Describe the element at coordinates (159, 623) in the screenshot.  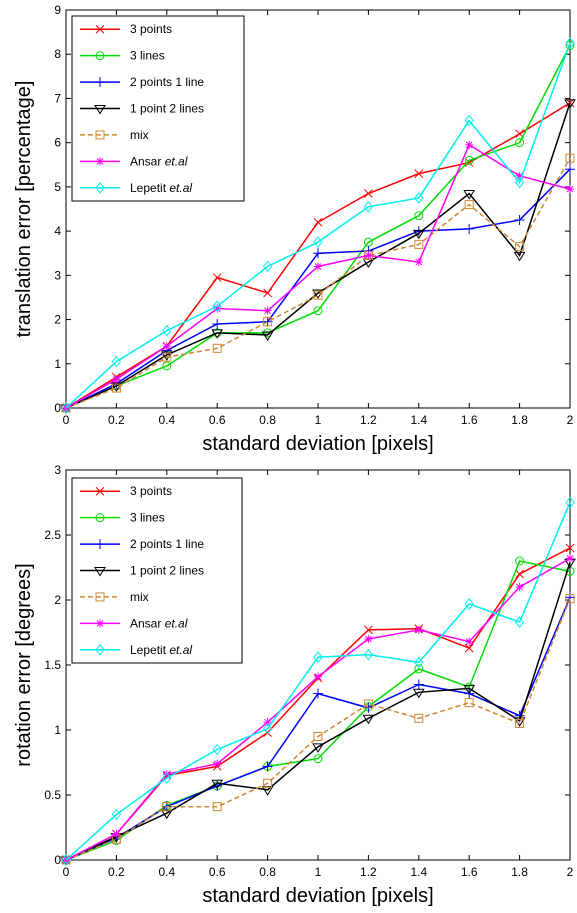
I see `legend-label: Ansar et.al` at that location.